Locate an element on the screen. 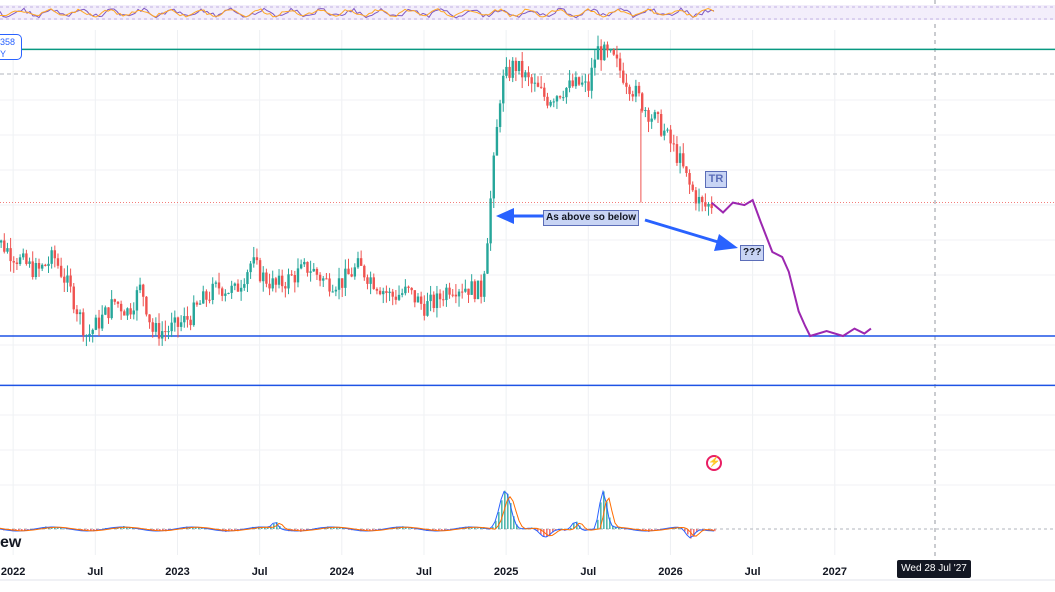  symbol-badge: 358 Y is located at coordinates (11, 47).